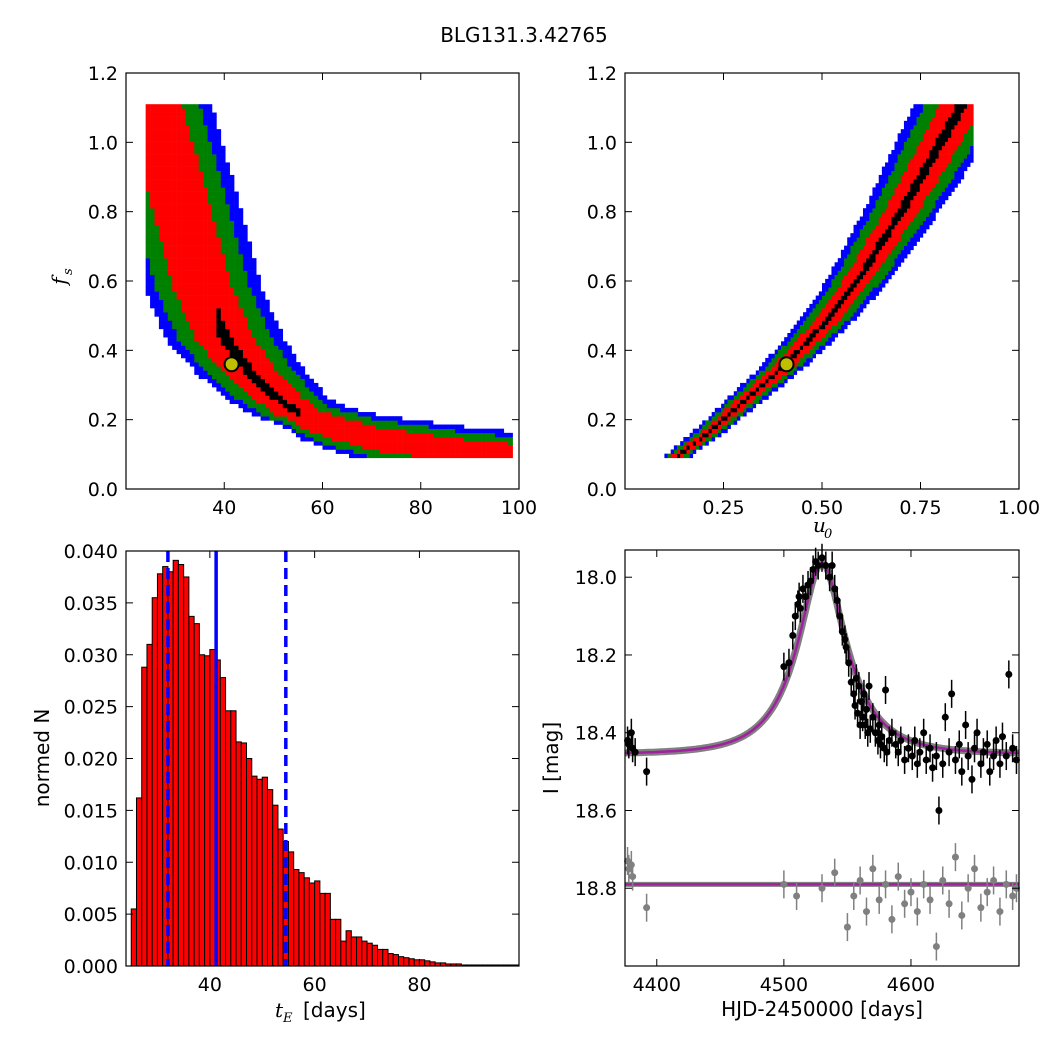 The height and width of the screenshot is (1050, 1050). Describe the element at coordinates (898, 877) in the screenshot. I see `panel-lightcurve-residual-point` at that location.